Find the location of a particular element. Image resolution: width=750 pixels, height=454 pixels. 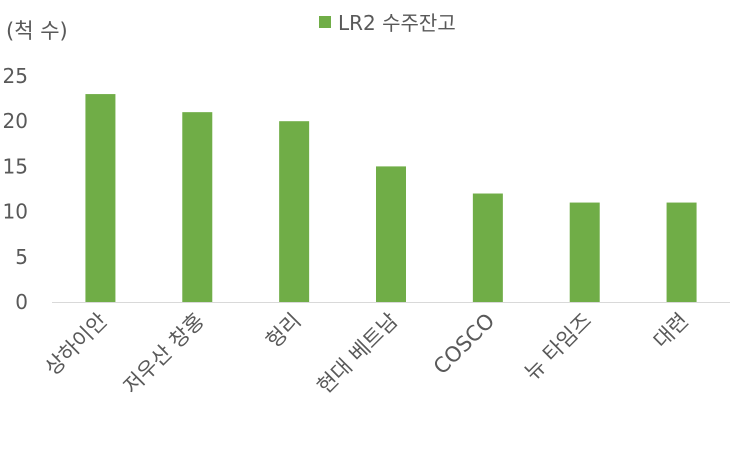

x-tick-label: 저우산 창홍 is located at coordinates (164, 354).